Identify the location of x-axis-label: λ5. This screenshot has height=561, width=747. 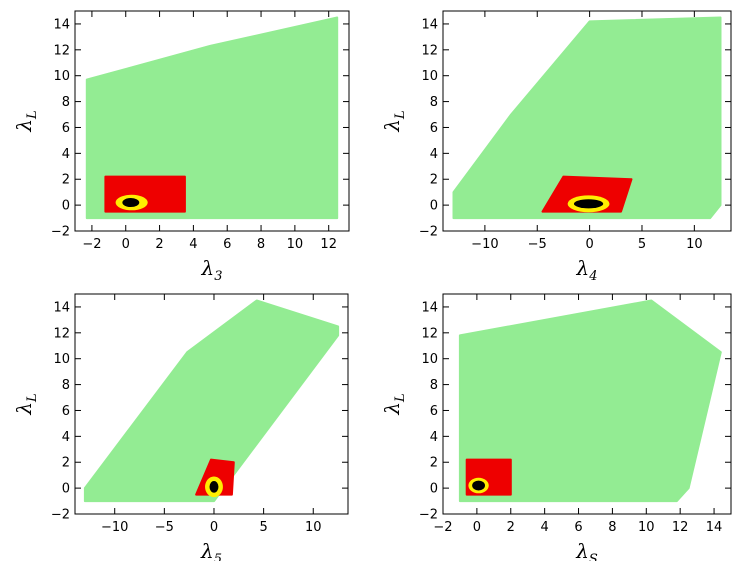
(211, 550).